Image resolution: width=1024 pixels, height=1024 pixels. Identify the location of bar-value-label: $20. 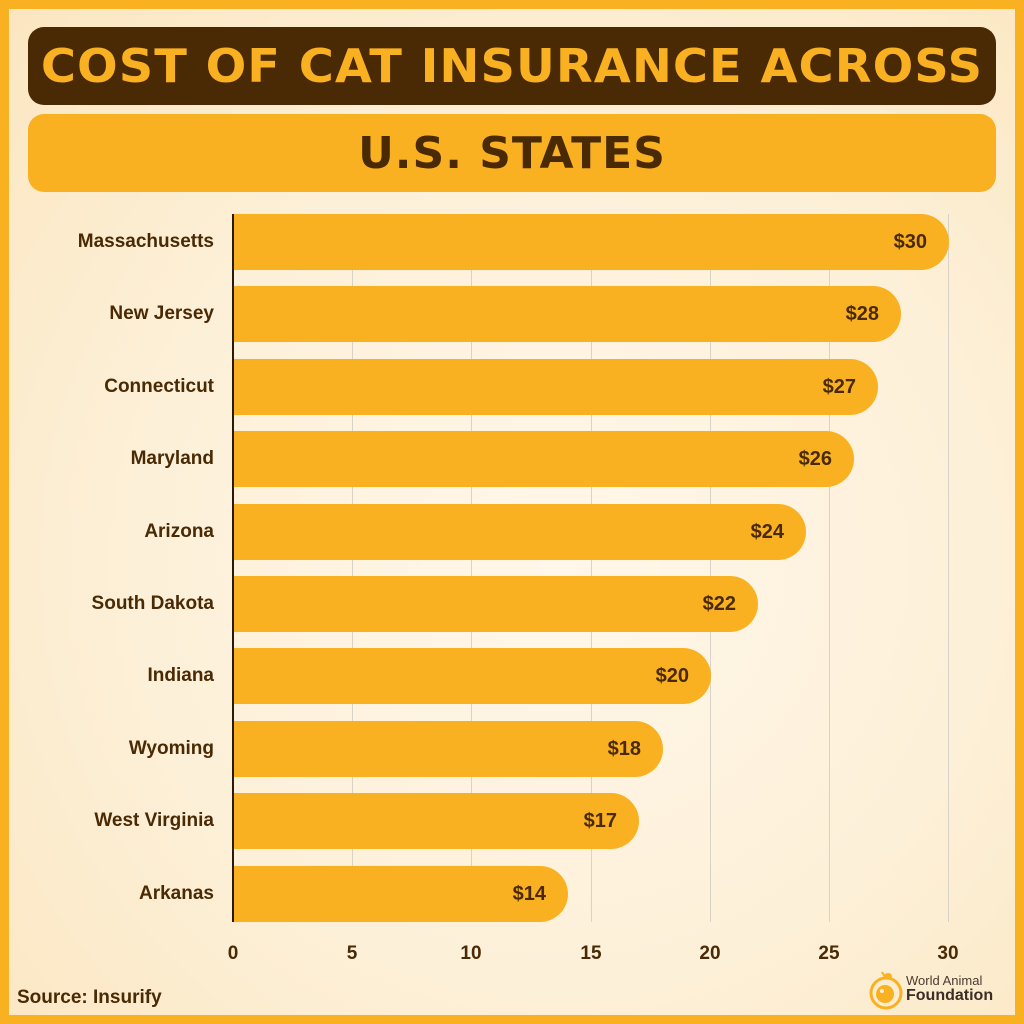
(672, 676).